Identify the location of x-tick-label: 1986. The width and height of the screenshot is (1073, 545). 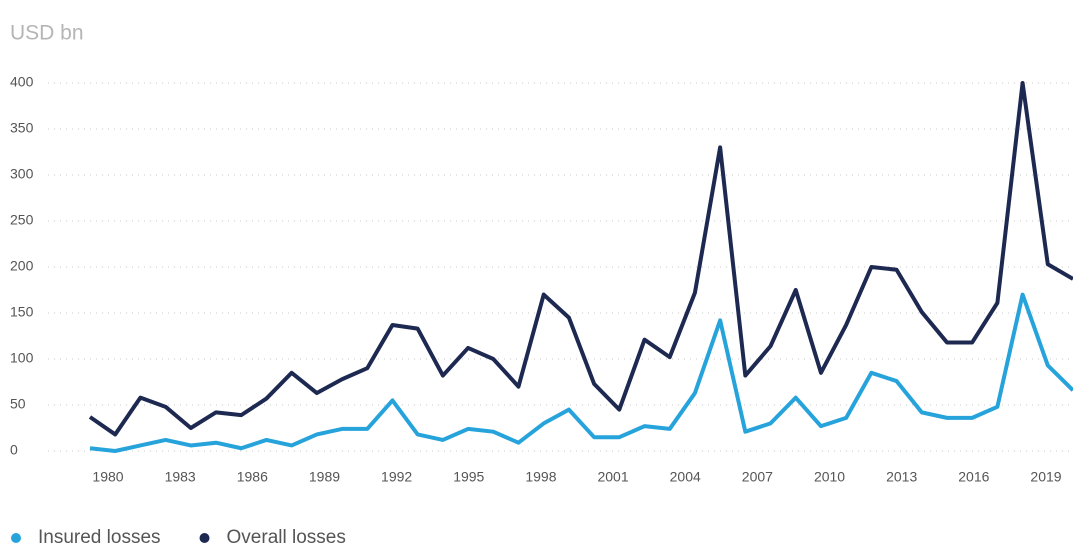
(252, 477).